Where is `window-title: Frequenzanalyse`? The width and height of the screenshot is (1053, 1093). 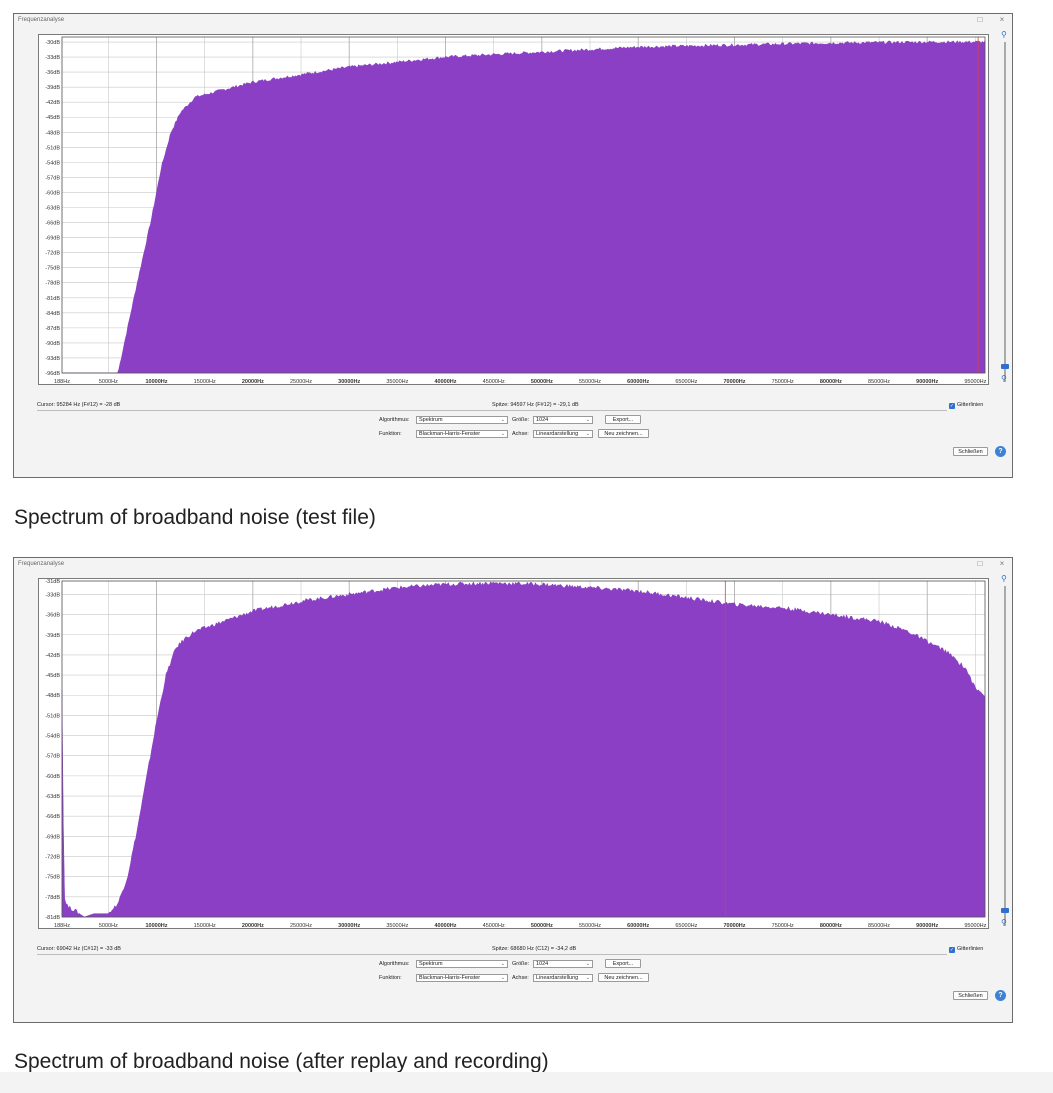
window-title: Frequenzanalyse is located at coordinates (41, 564).